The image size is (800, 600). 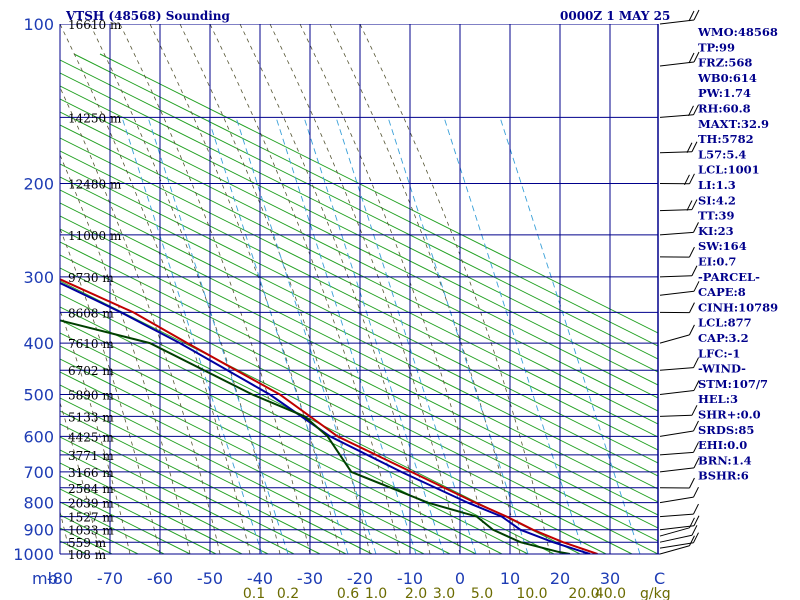 What do you see at coordinates (724, 93) in the screenshot?
I see `index-entry: PW:1.74` at bounding box center [724, 93].